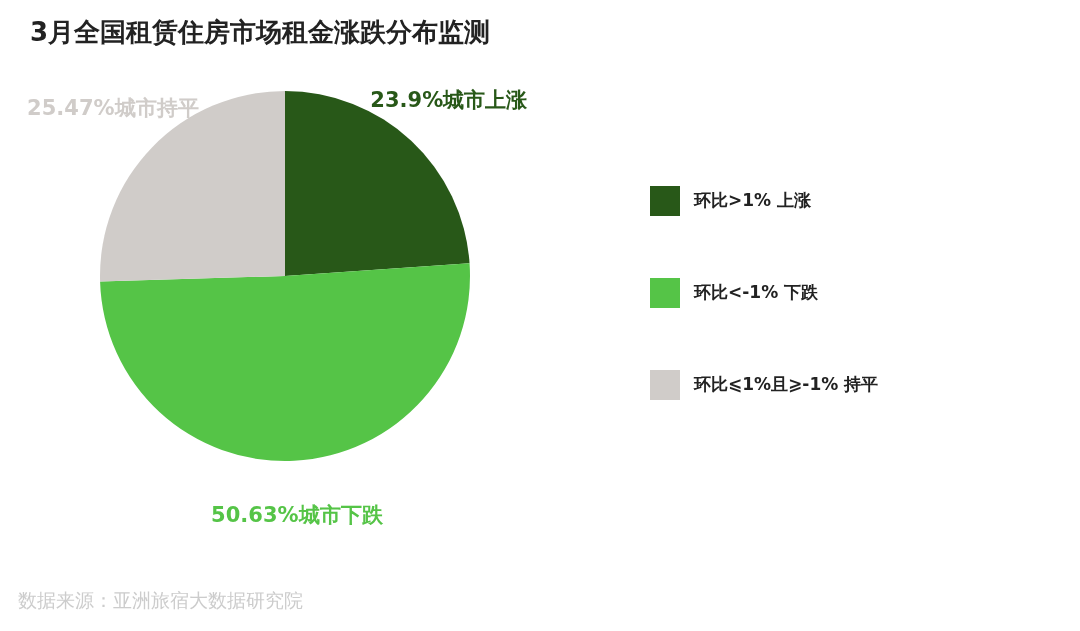  What do you see at coordinates (285, 362) in the screenshot?
I see `pie-slice` at bounding box center [285, 362].